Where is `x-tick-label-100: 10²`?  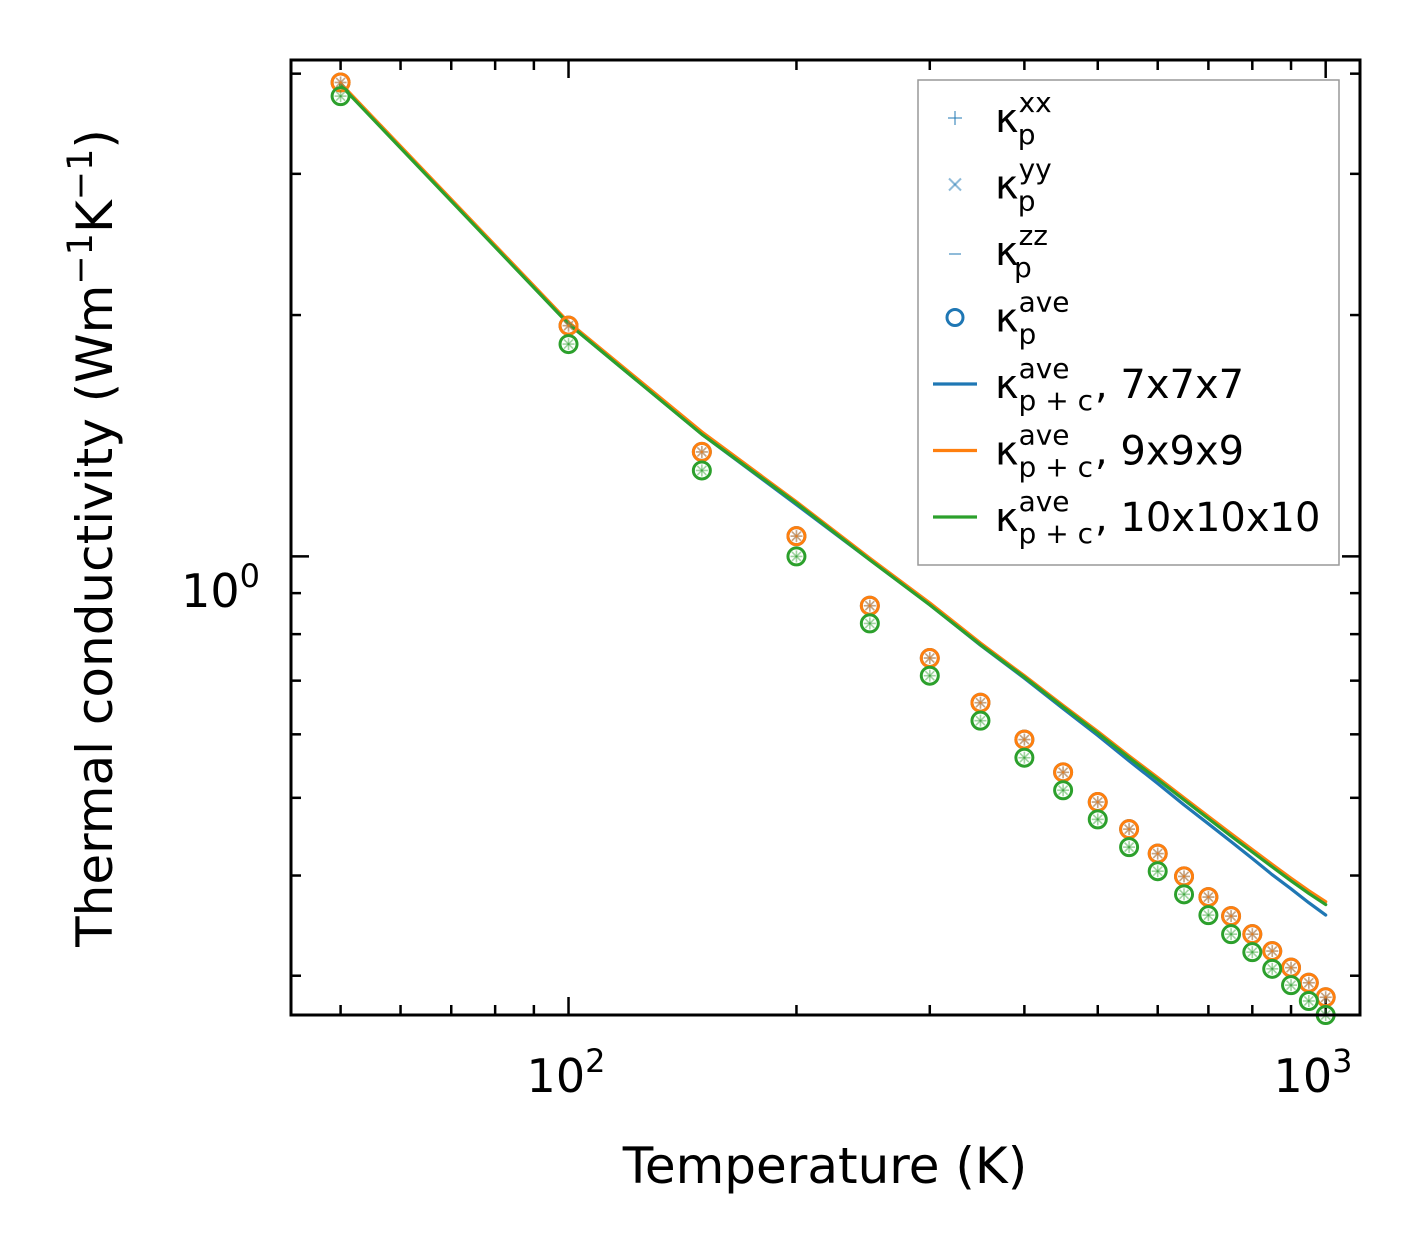
x-tick-label-100: 10² is located at coordinates (566, 1072).